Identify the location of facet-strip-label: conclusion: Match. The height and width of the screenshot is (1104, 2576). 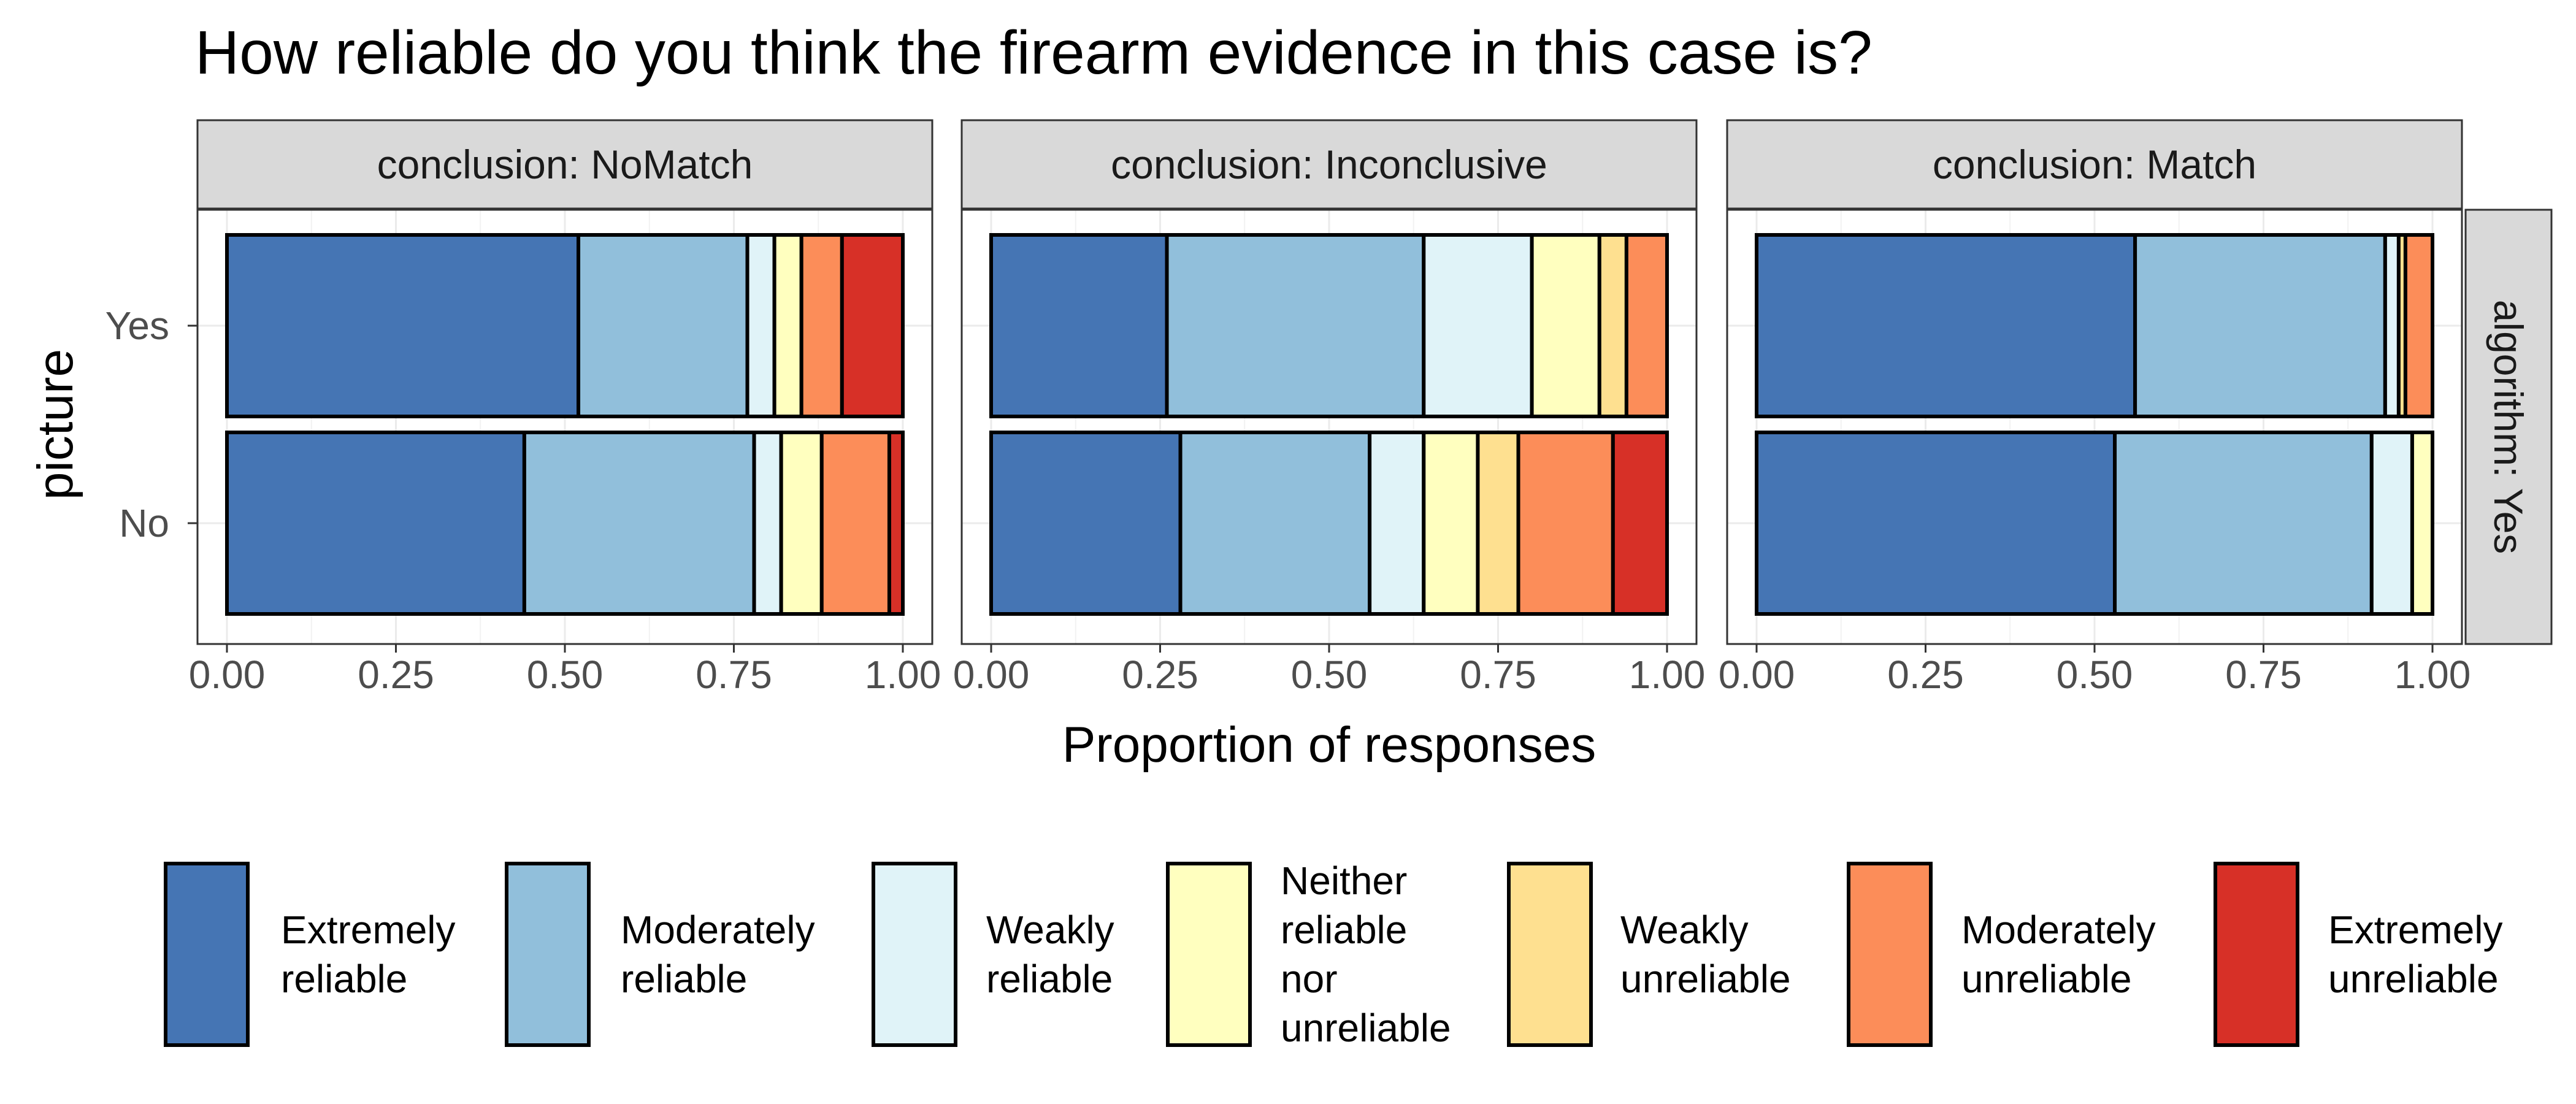
(2094, 164).